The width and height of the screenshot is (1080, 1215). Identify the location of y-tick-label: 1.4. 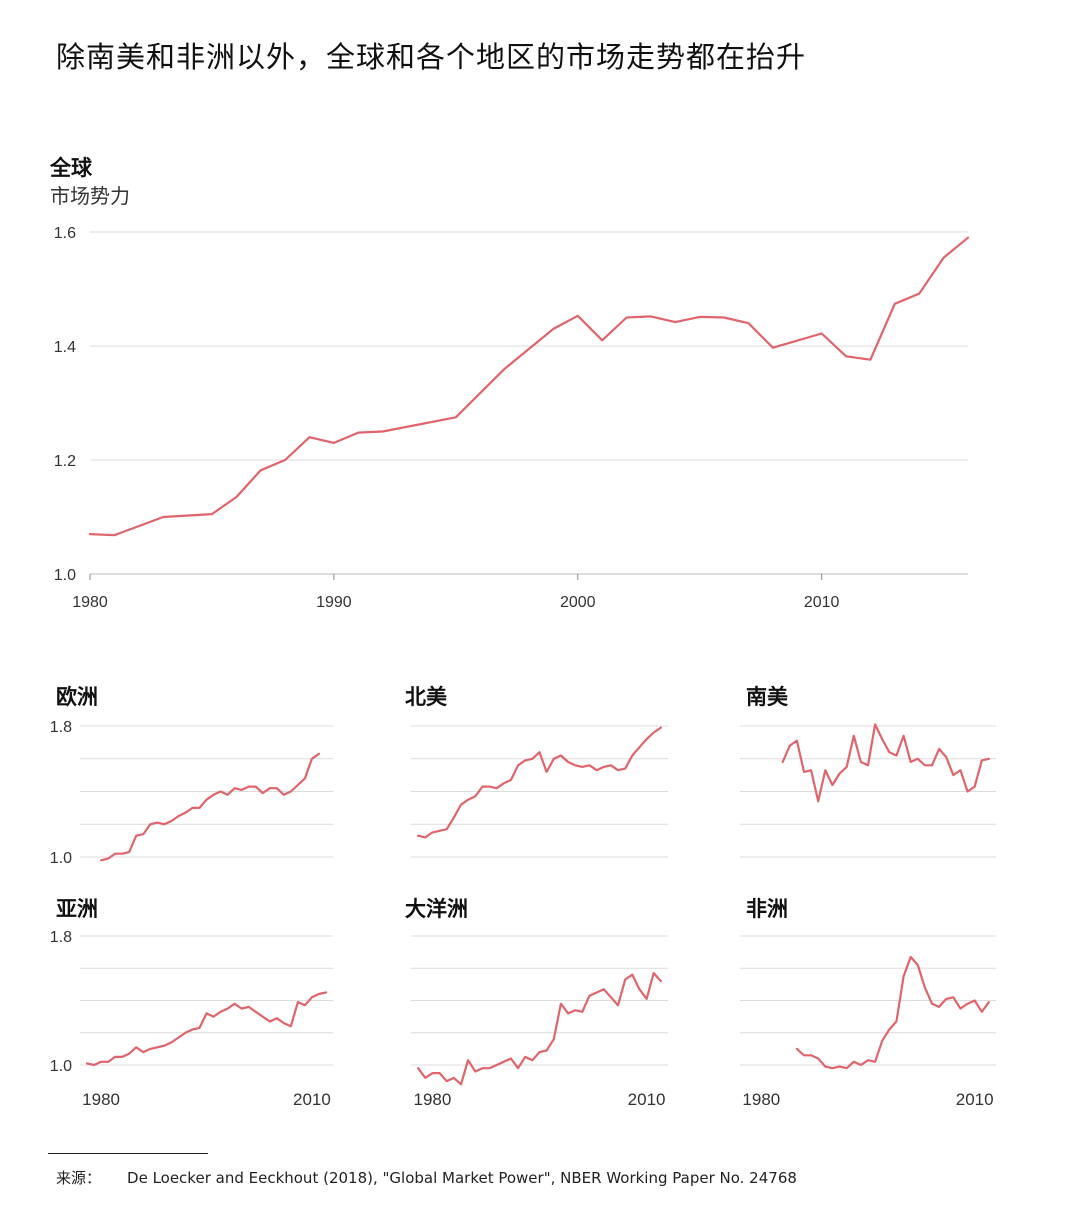
(65, 347).